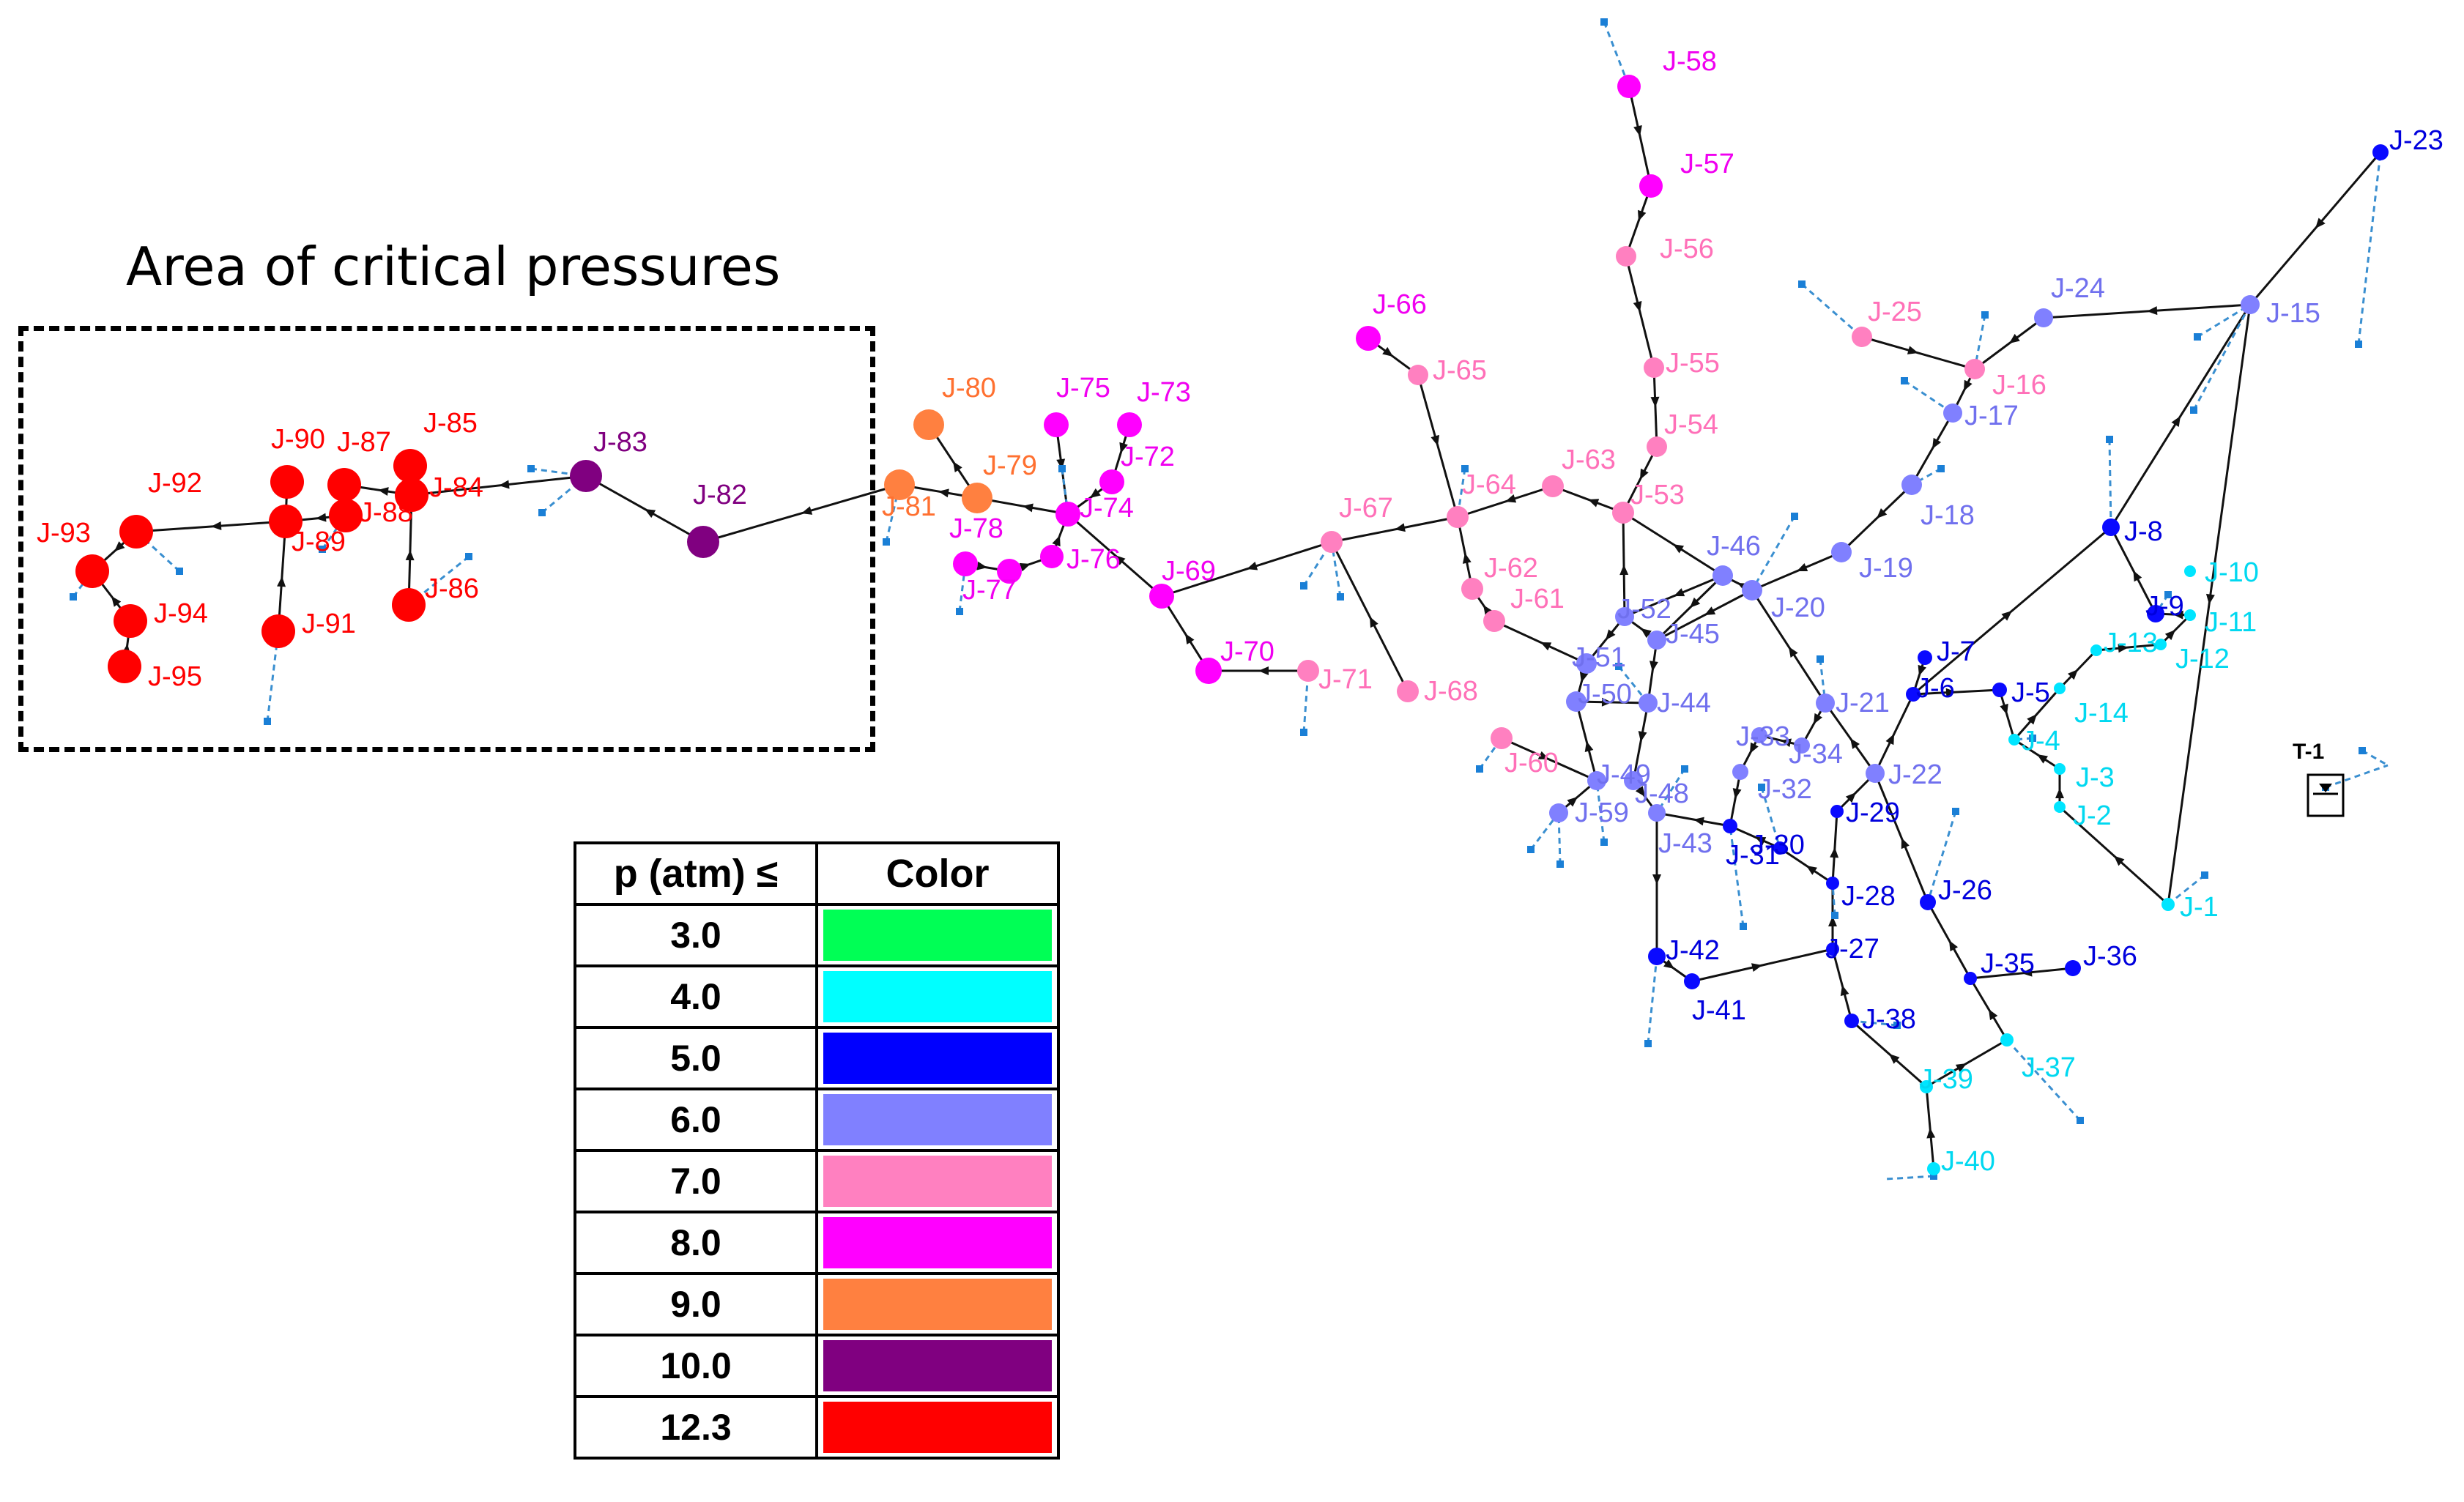  What do you see at coordinates (817, 1304) in the screenshot?
I see `legend-row: 9.0` at bounding box center [817, 1304].